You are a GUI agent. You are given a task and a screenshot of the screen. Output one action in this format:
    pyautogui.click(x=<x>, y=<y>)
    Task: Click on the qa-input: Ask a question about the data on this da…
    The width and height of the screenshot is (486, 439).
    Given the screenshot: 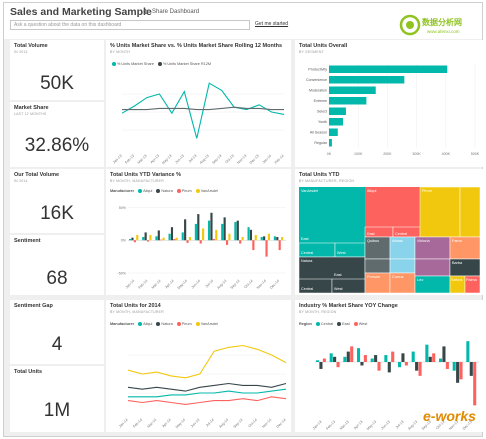 What is the action you would take?
    pyautogui.click(x=130, y=25)
    